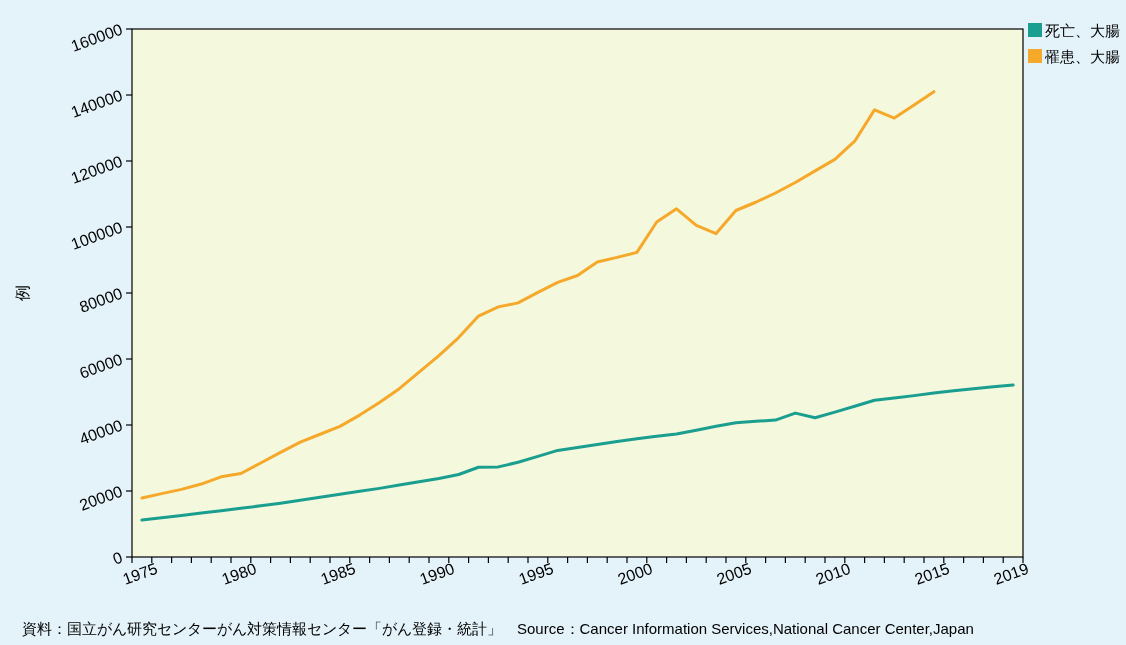  What do you see at coordinates (101, 498) in the screenshot?
I see `y-tick-label: 20000` at bounding box center [101, 498].